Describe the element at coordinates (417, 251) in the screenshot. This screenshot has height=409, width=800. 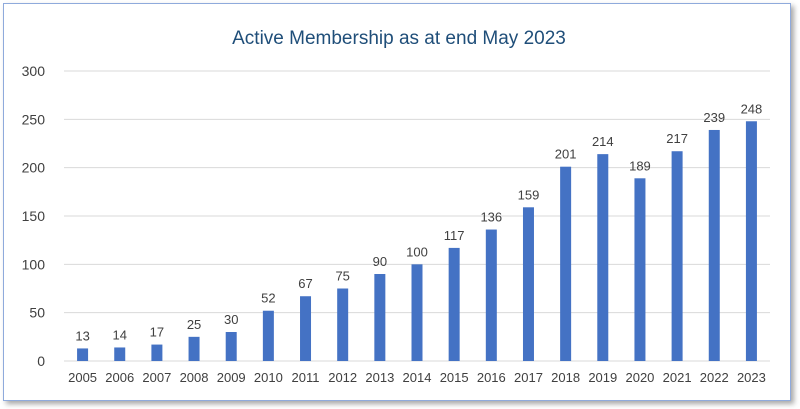
I see `data-label-2014: 100` at that location.